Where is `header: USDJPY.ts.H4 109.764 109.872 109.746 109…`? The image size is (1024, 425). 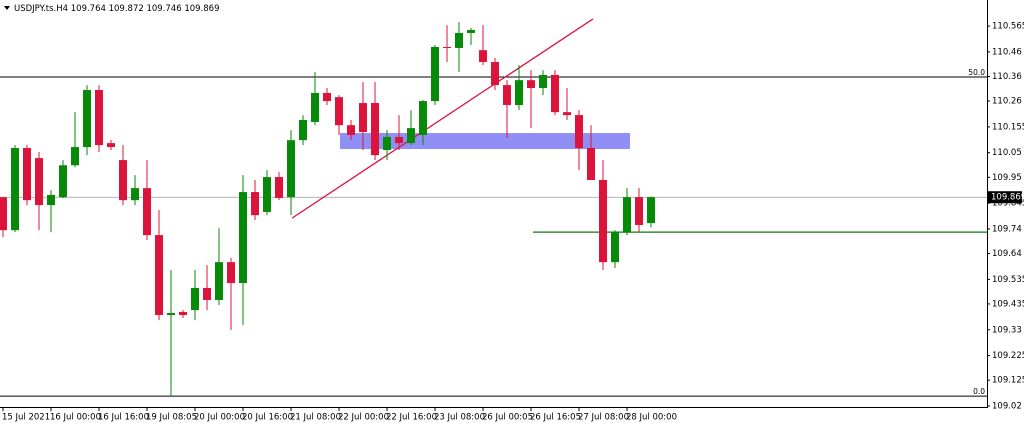 header: USDJPY.ts.H4 109.764 109.872 109.746 109… is located at coordinates (116, 9).